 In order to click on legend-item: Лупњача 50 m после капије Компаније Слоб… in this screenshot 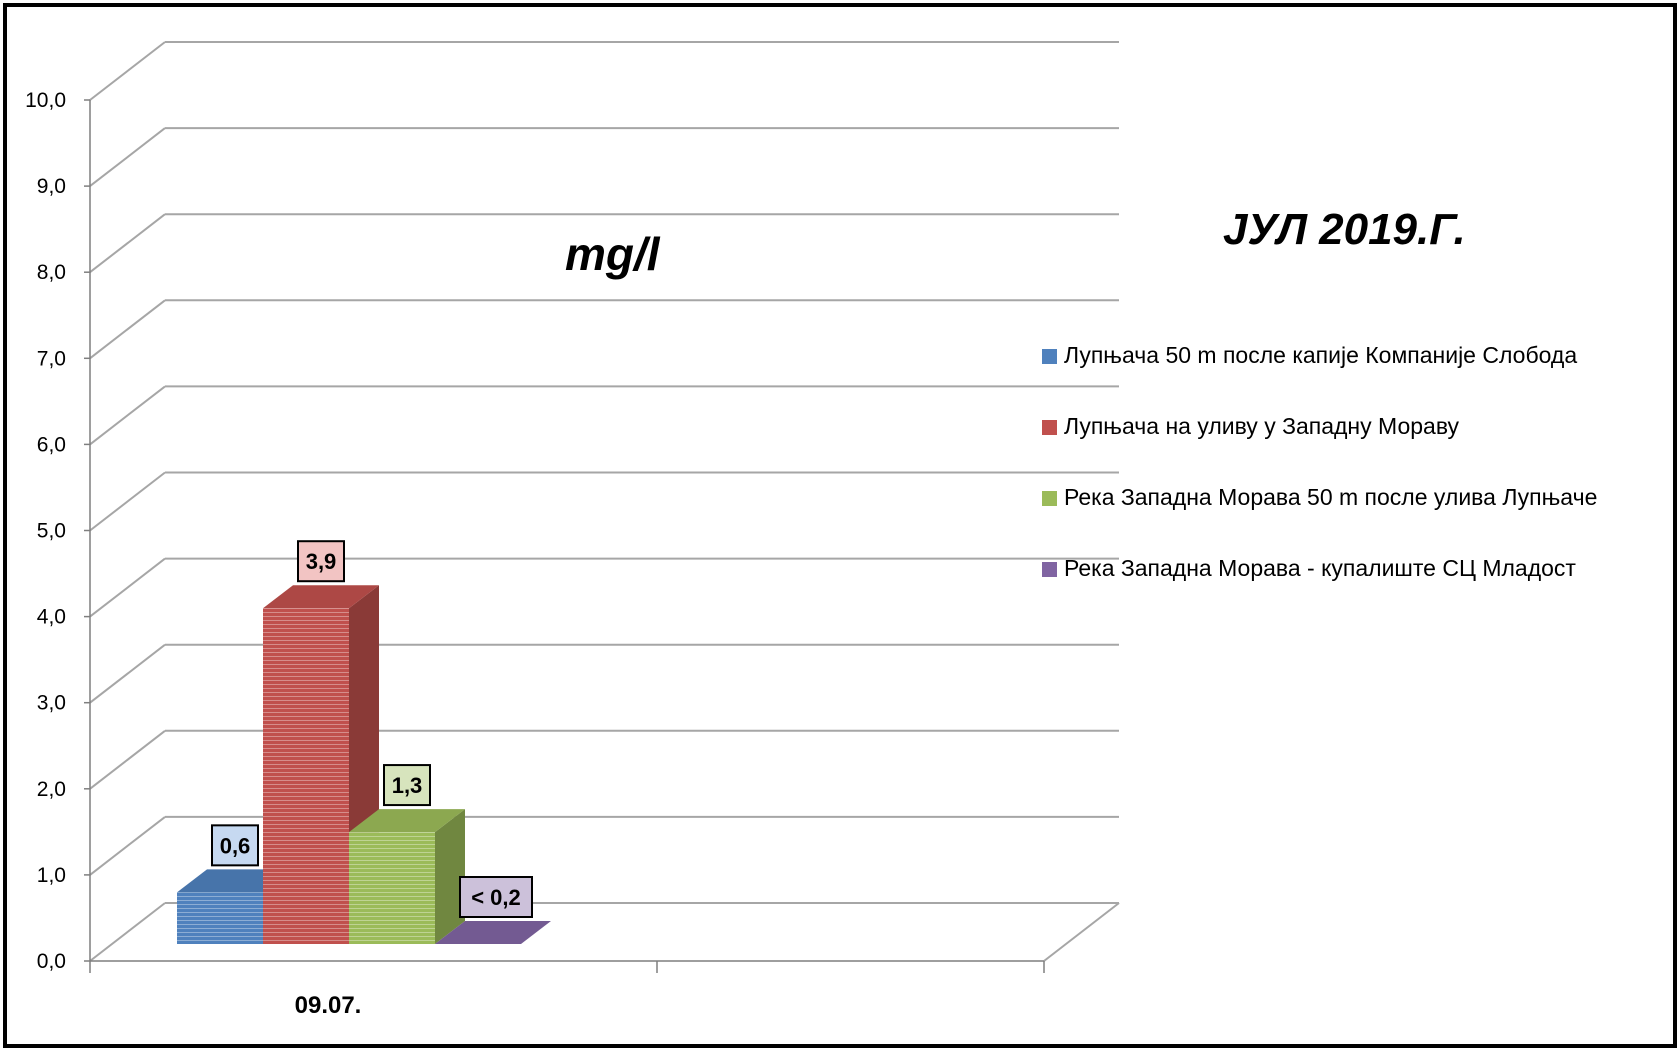, I will do `click(1309, 355)`.